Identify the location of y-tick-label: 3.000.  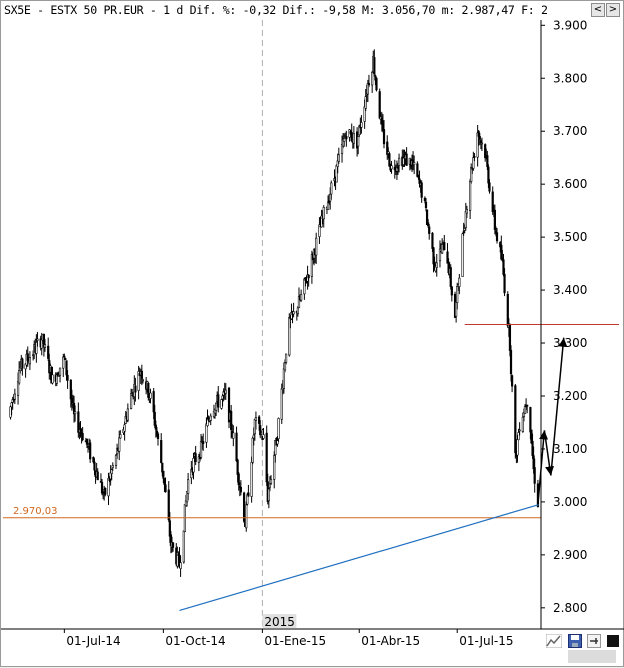
(570, 502).